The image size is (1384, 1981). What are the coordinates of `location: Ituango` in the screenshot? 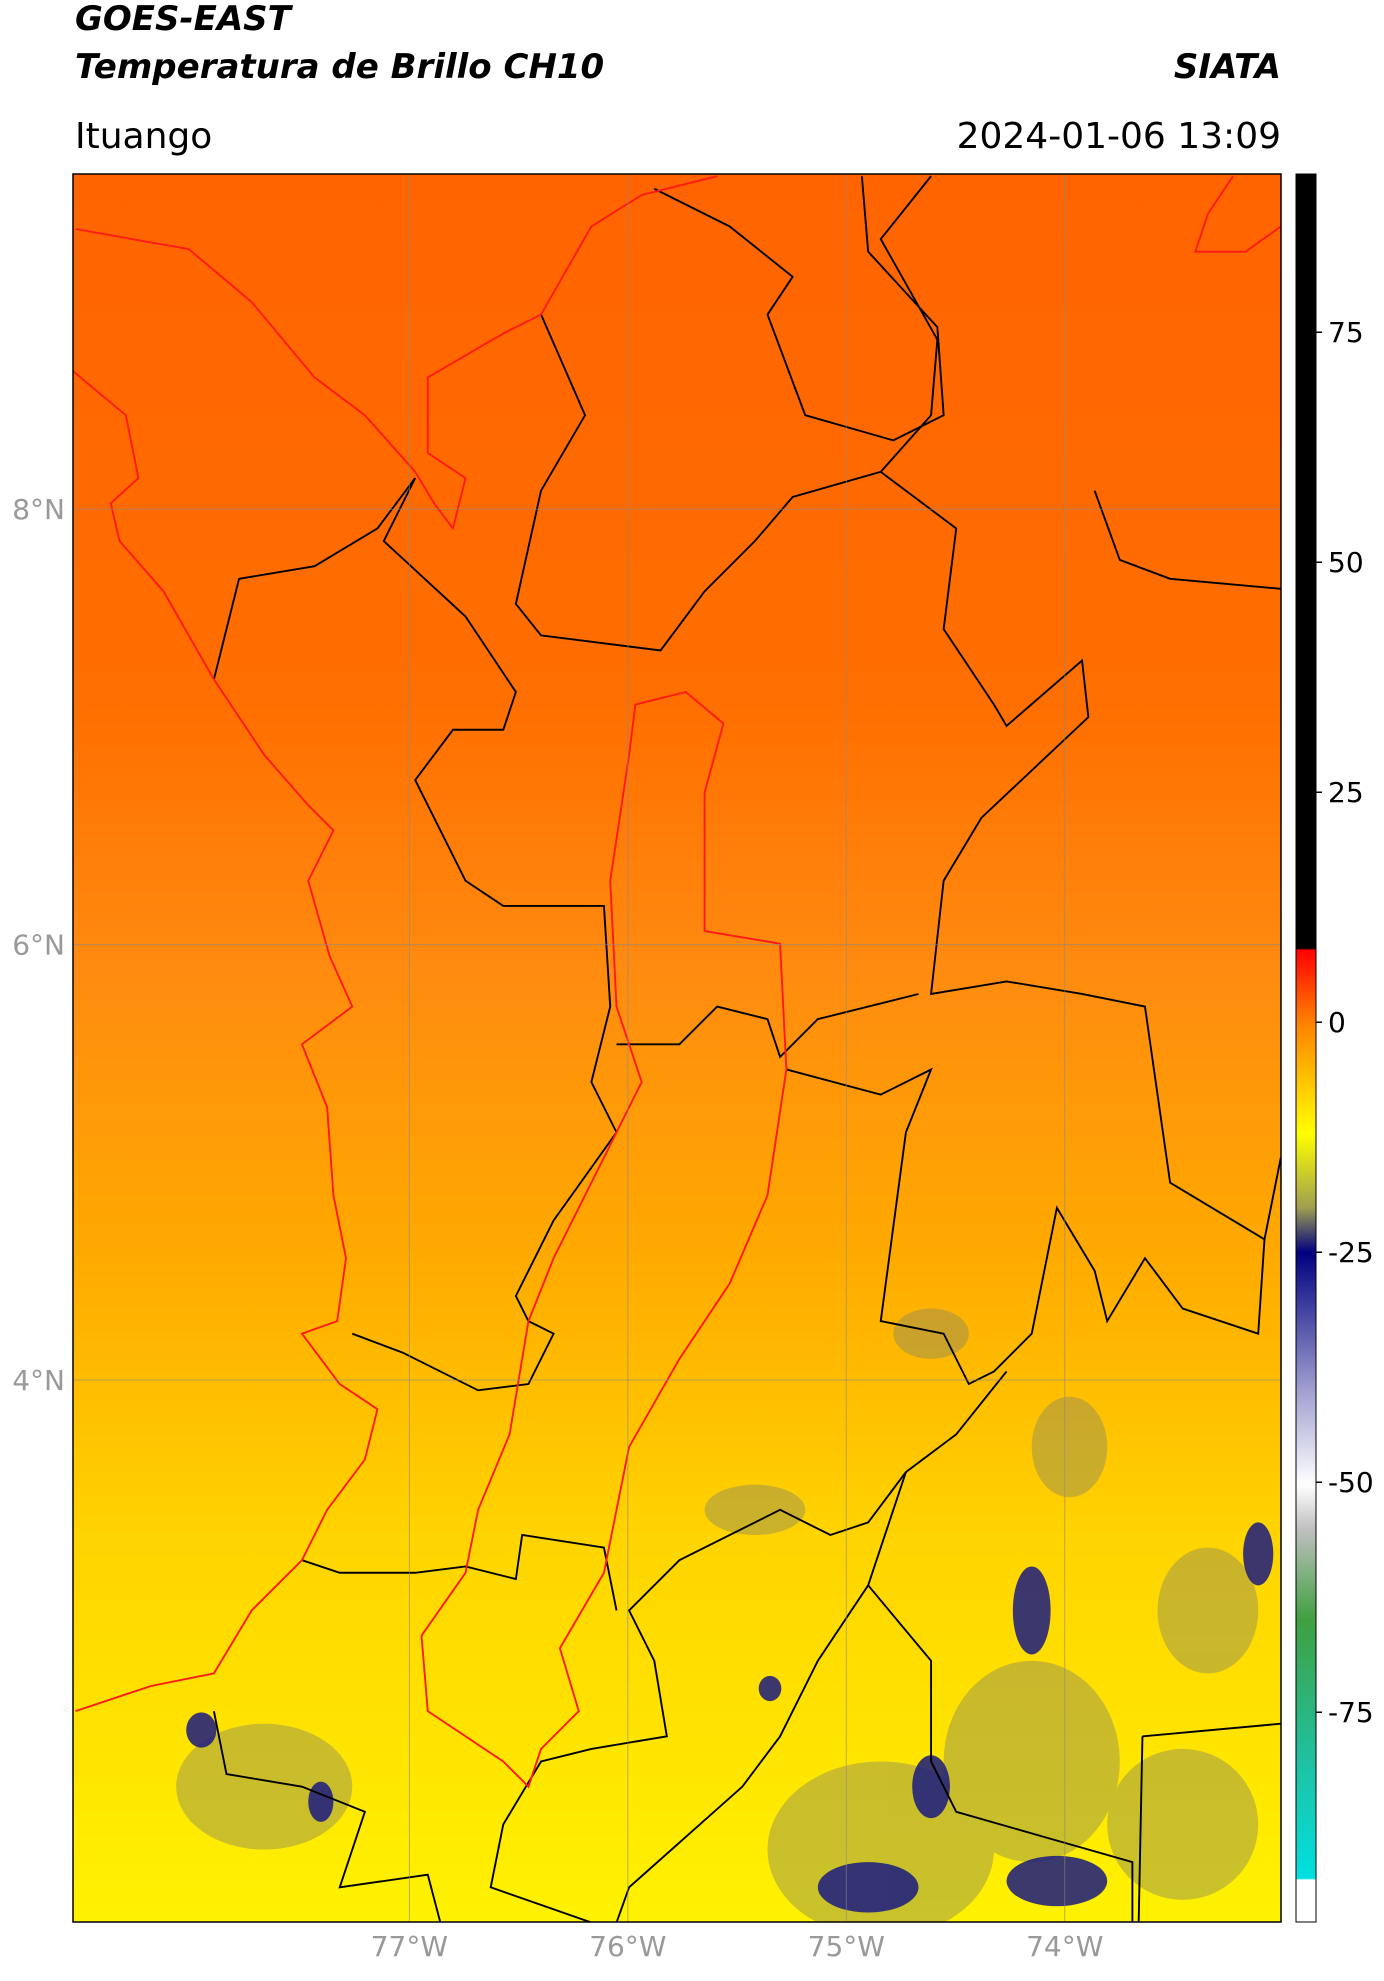 It's located at (143, 136).